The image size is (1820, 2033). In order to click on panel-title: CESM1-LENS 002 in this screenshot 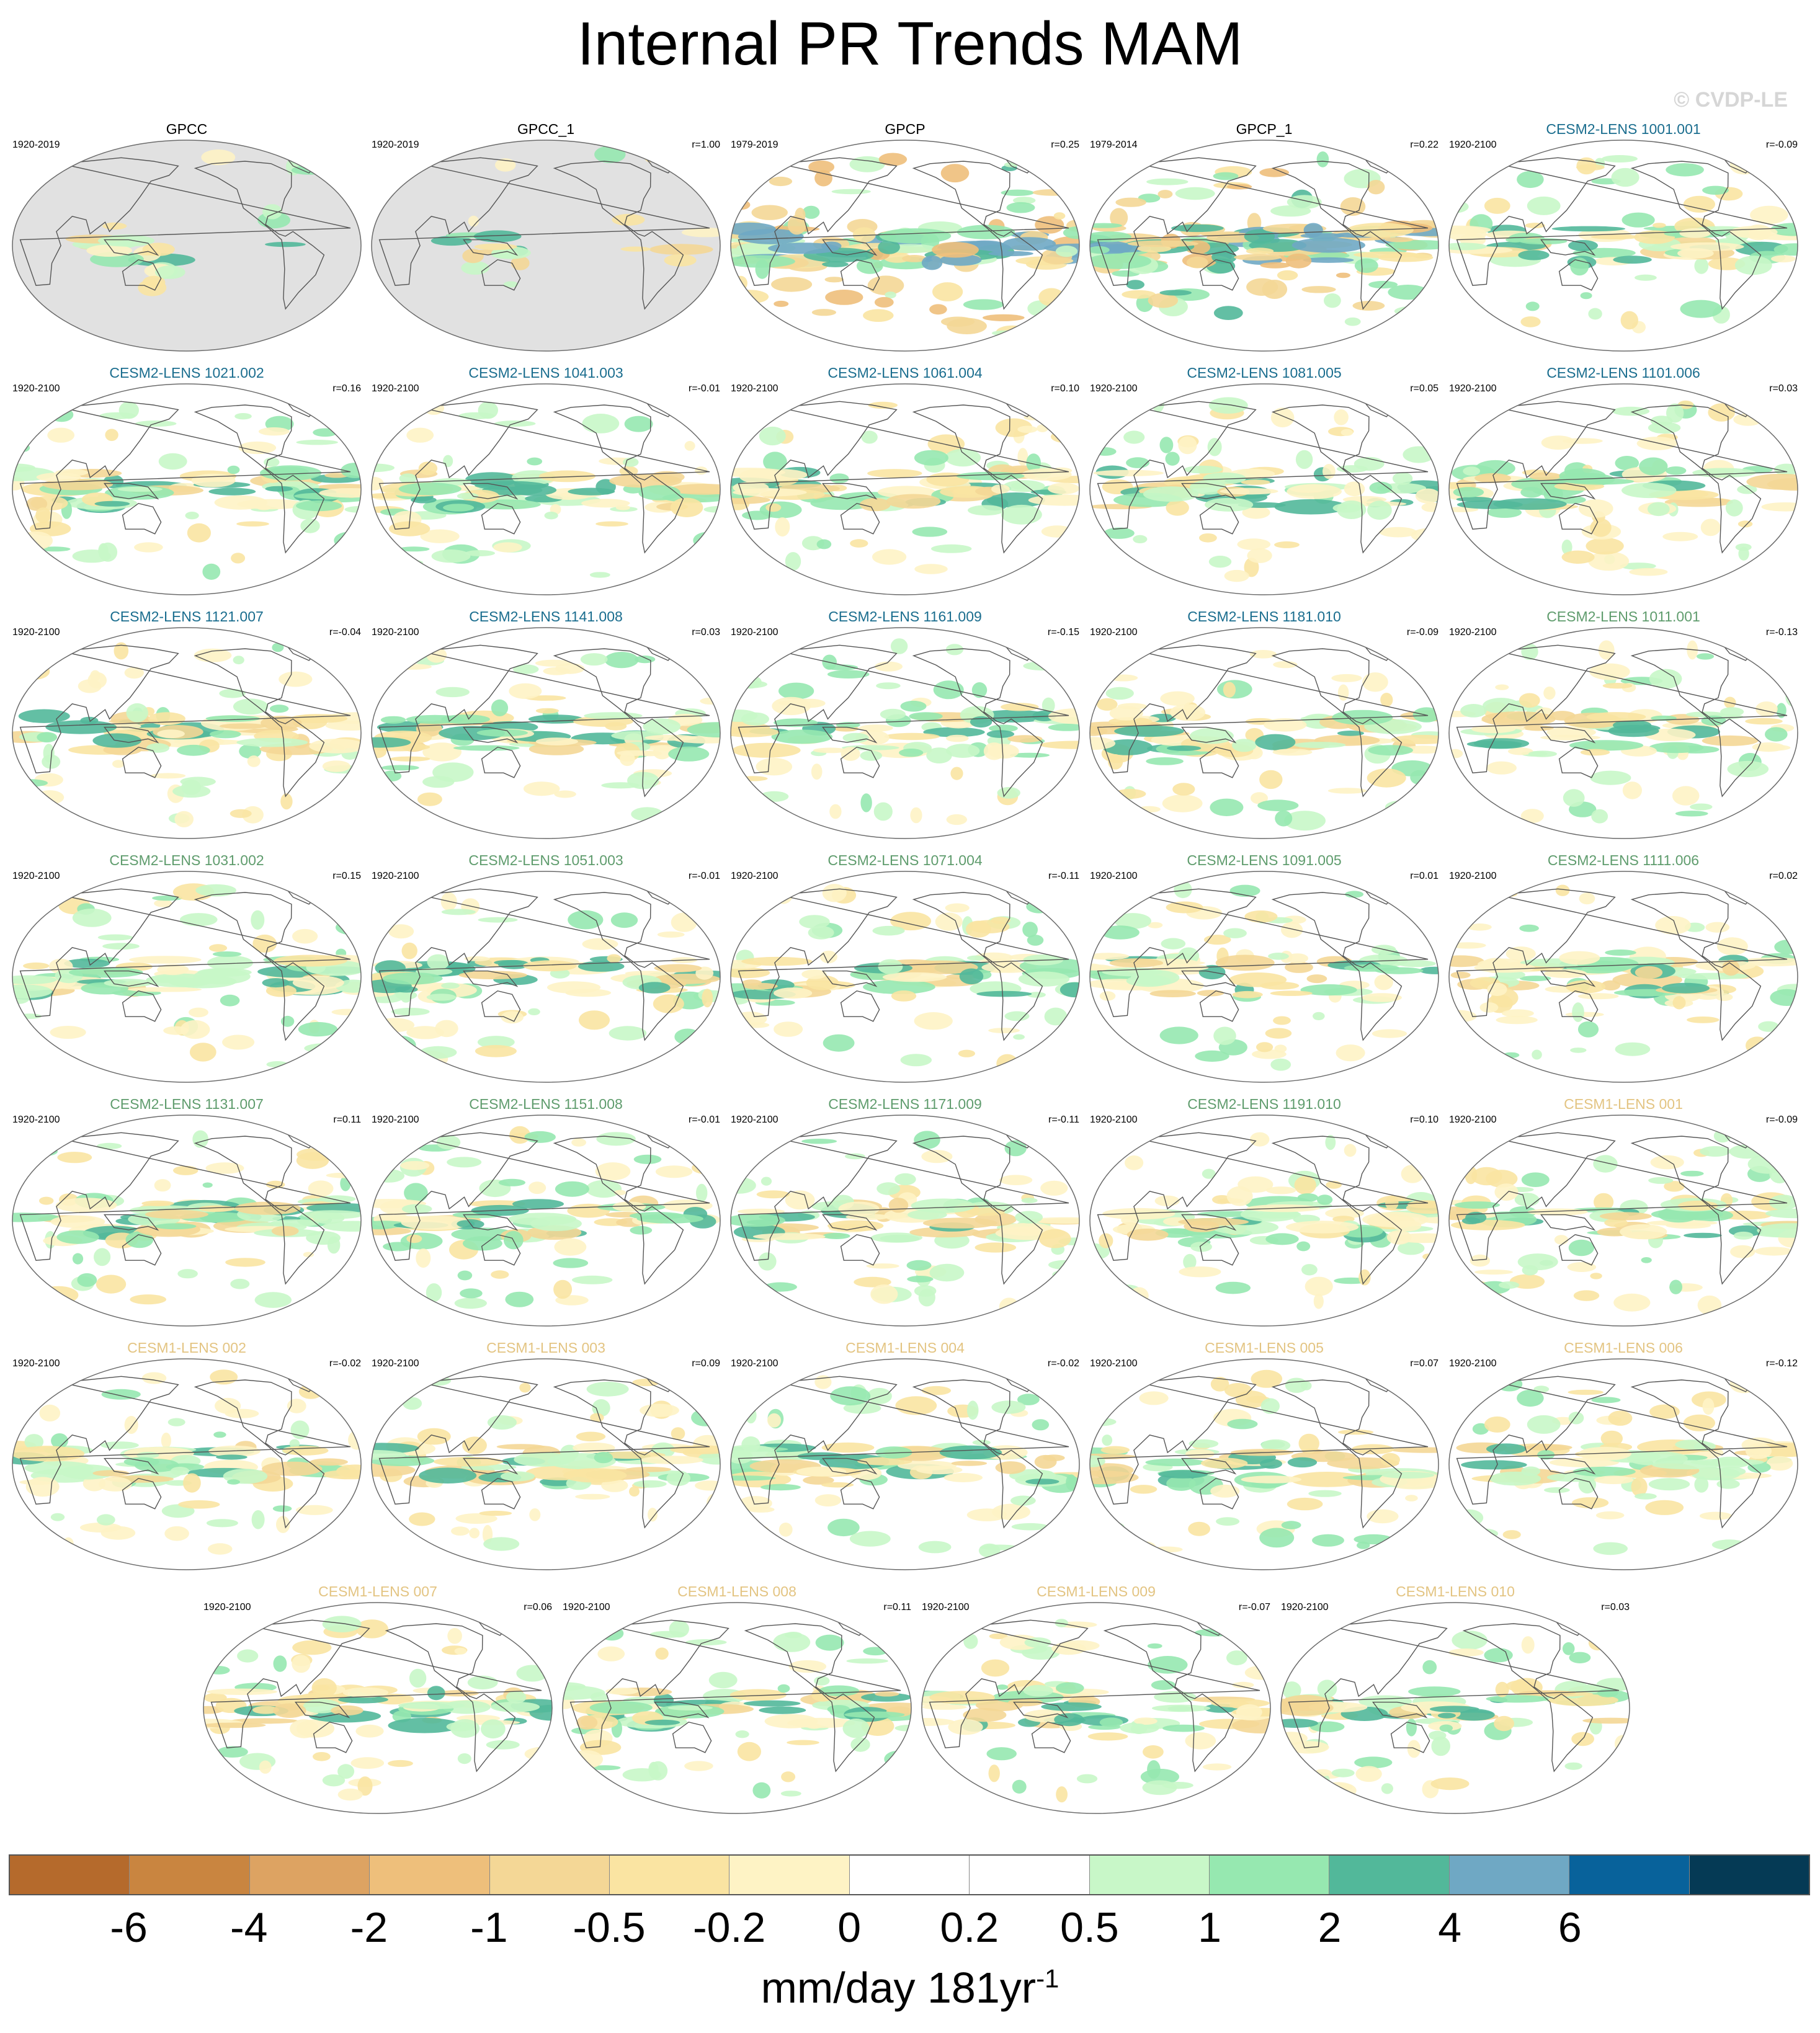, I will do `click(187, 1348)`.